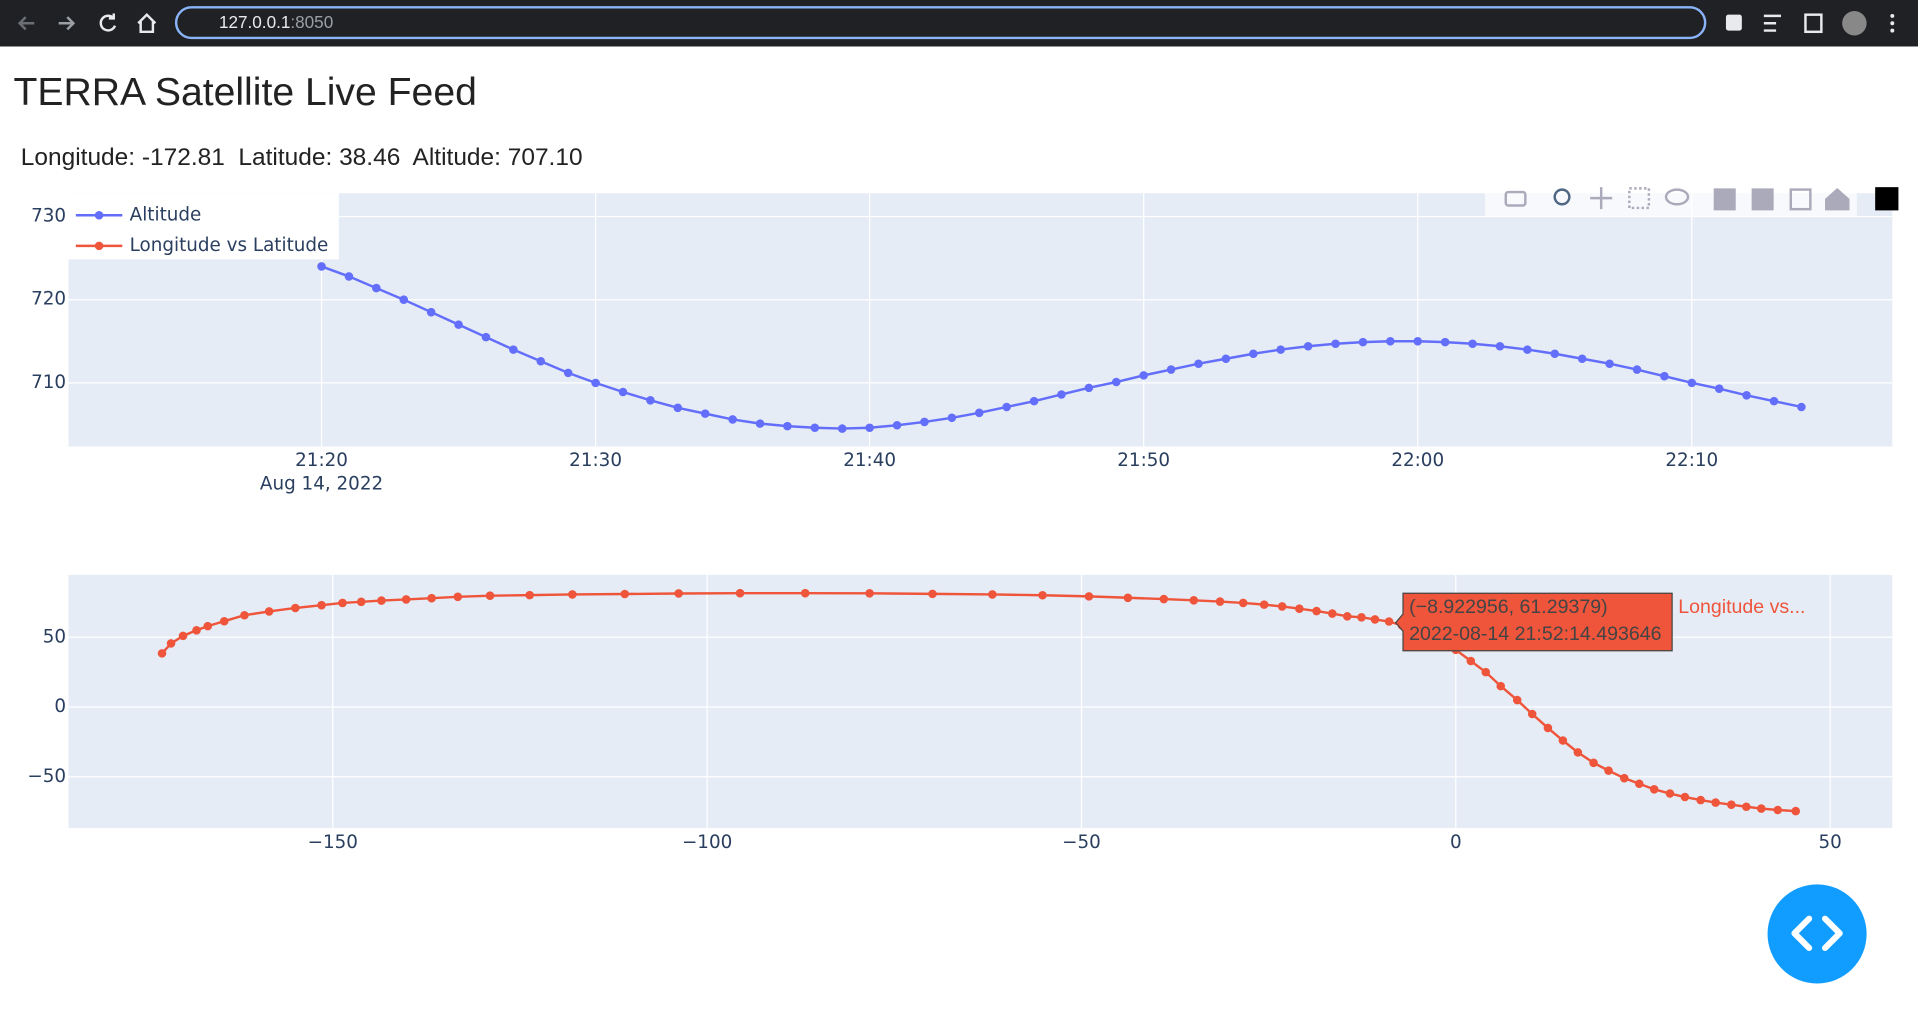 The image size is (1918, 1029). What do you see at coordinates (1887, 199) in the screenshot?
I see `plotly-logo` at bounding box center [1887, 199].